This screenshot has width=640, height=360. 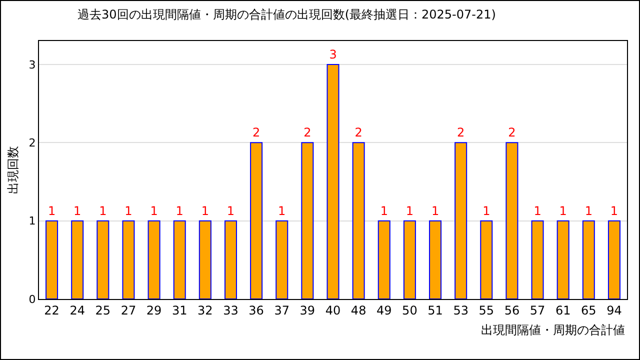 What do you see at coordinates (32, 221) in the screenshot?
I see `y-tick-label: 1` at bounding box center [32, 221].